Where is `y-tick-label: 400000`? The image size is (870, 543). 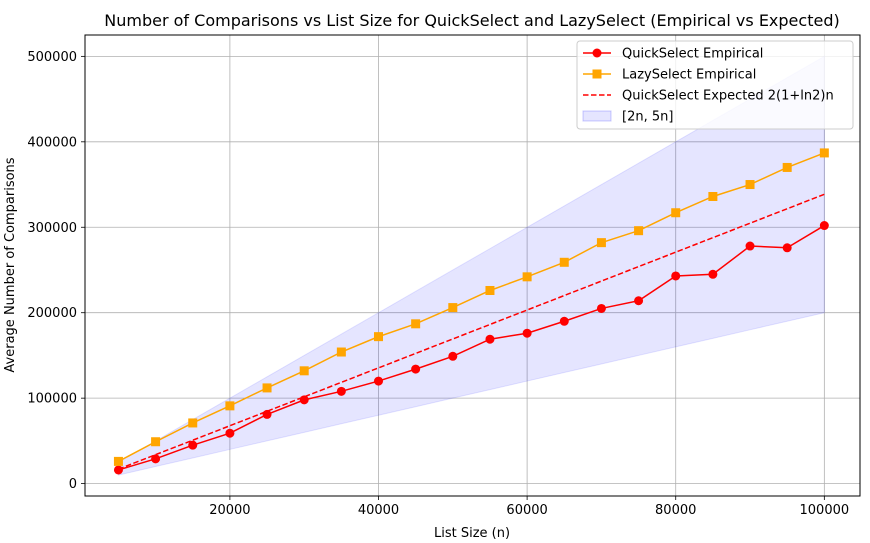
y-tick-label: 400000 is located at coordinates (52, 142).